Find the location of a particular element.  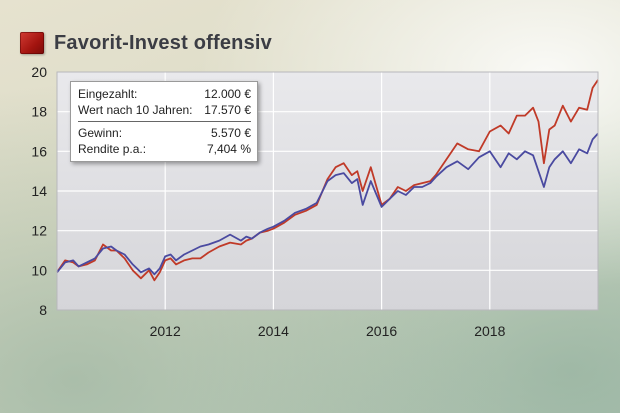

info-row-paid-in: Eingezahlt: 12.000 € is located at coordinates (164, 94).